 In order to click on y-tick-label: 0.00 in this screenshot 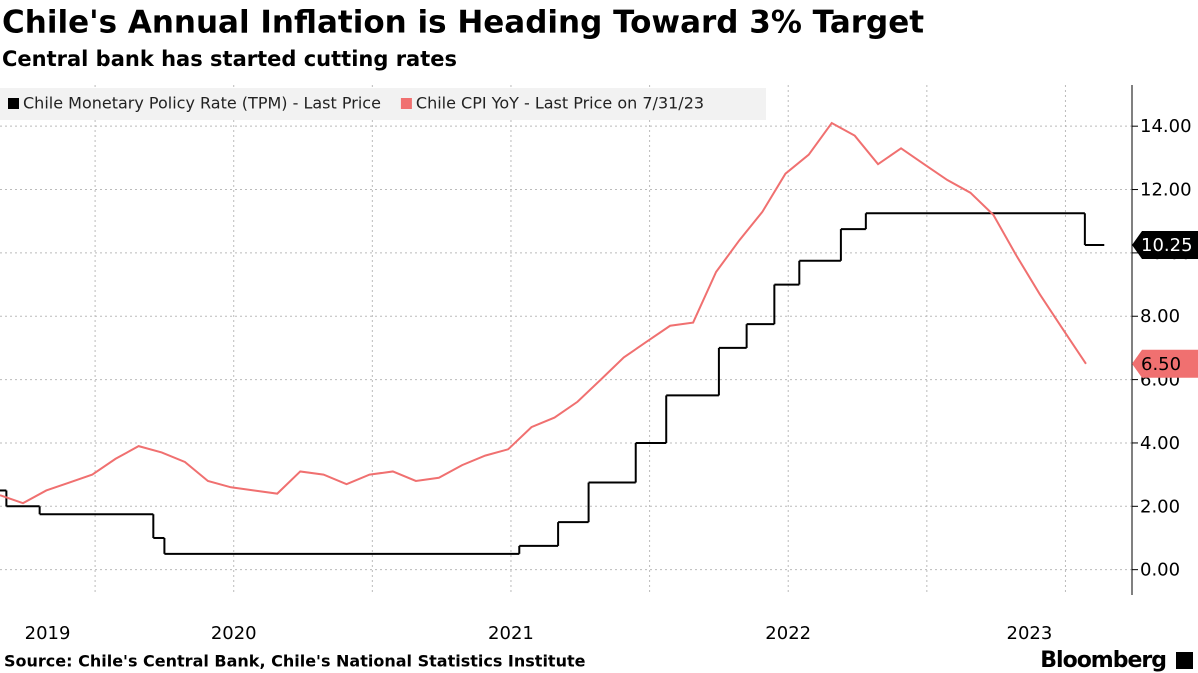, I will do `click(1160, 570)`.